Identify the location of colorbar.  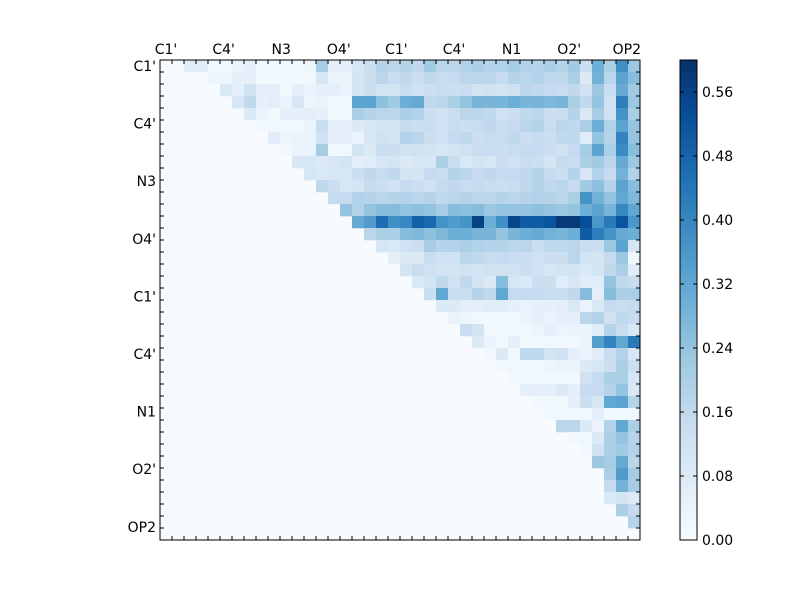
(688, 300).